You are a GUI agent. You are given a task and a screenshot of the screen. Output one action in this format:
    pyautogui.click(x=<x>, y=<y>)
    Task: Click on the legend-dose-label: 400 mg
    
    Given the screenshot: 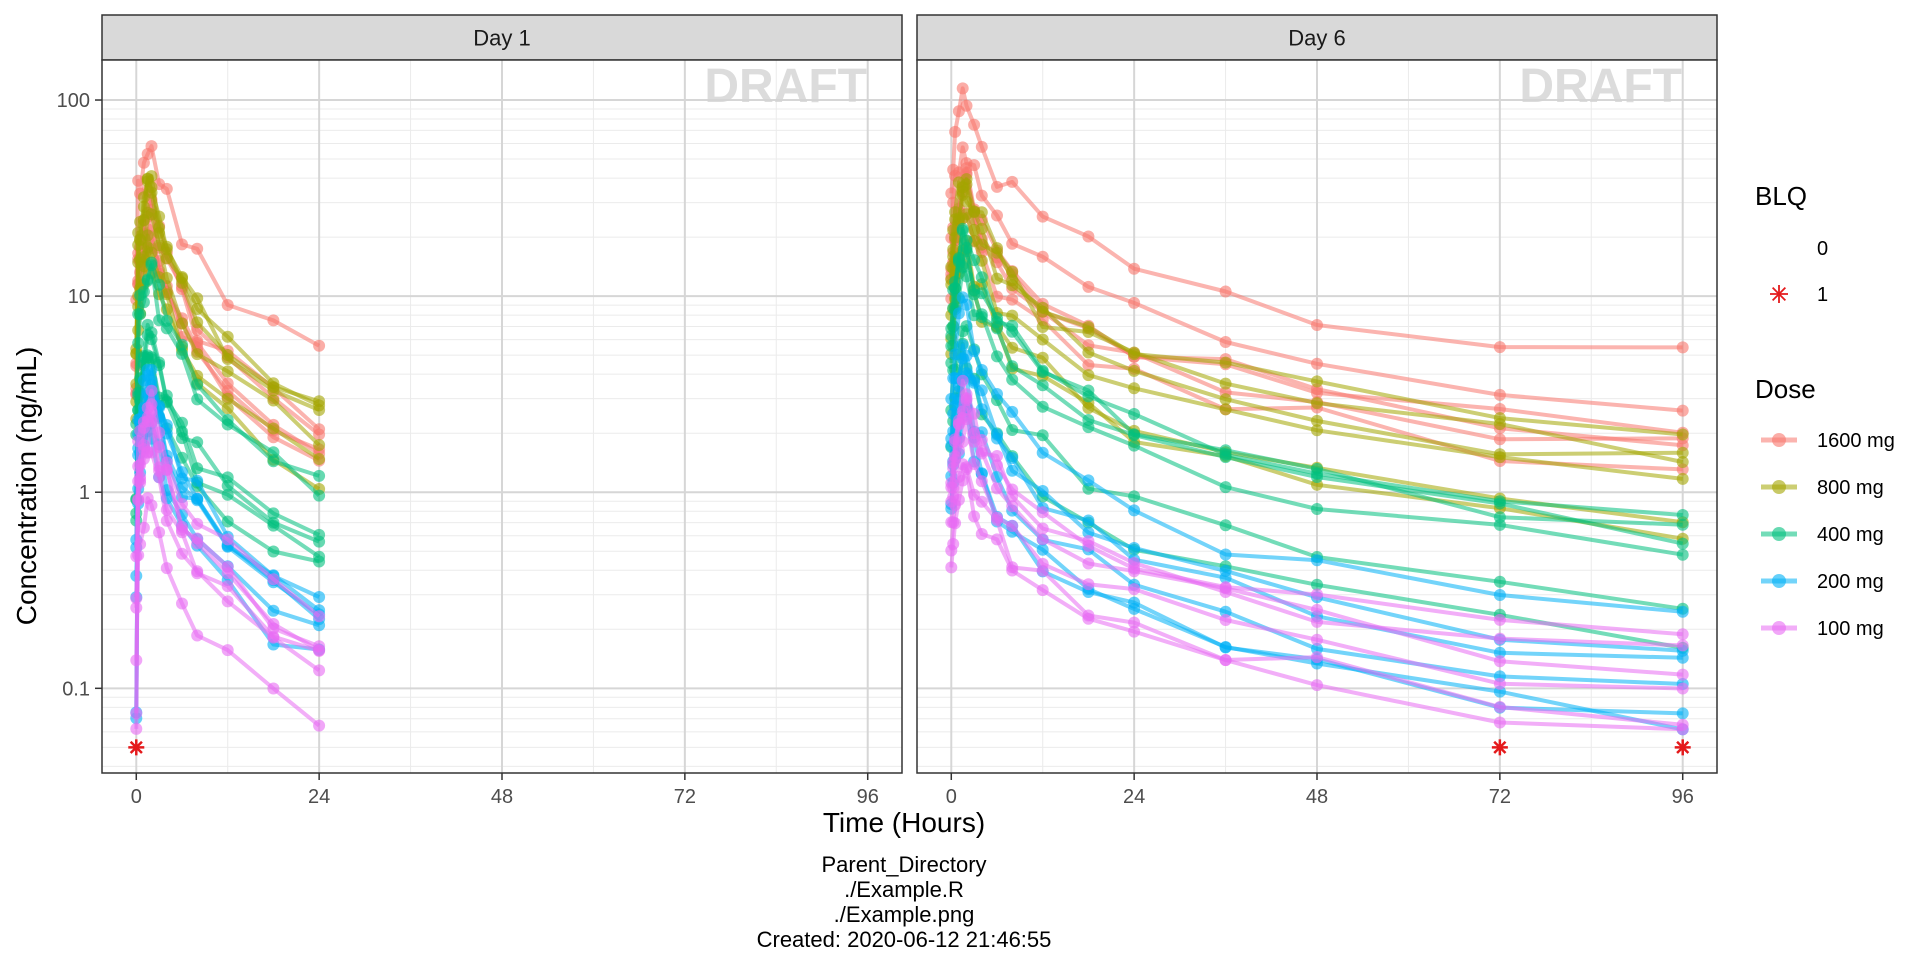 What is the action you would take?
    pyautogui.click(x=1850, y=535)
    